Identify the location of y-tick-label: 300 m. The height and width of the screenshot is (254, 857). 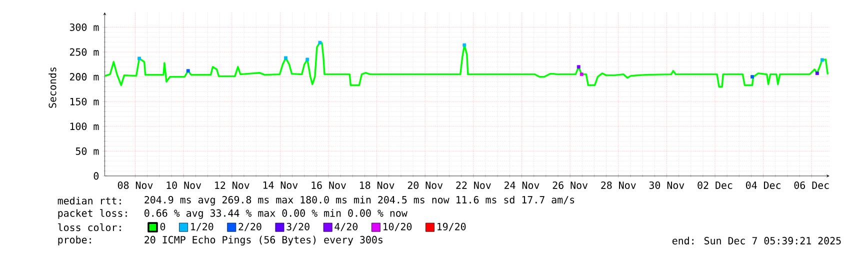
(84, 28).